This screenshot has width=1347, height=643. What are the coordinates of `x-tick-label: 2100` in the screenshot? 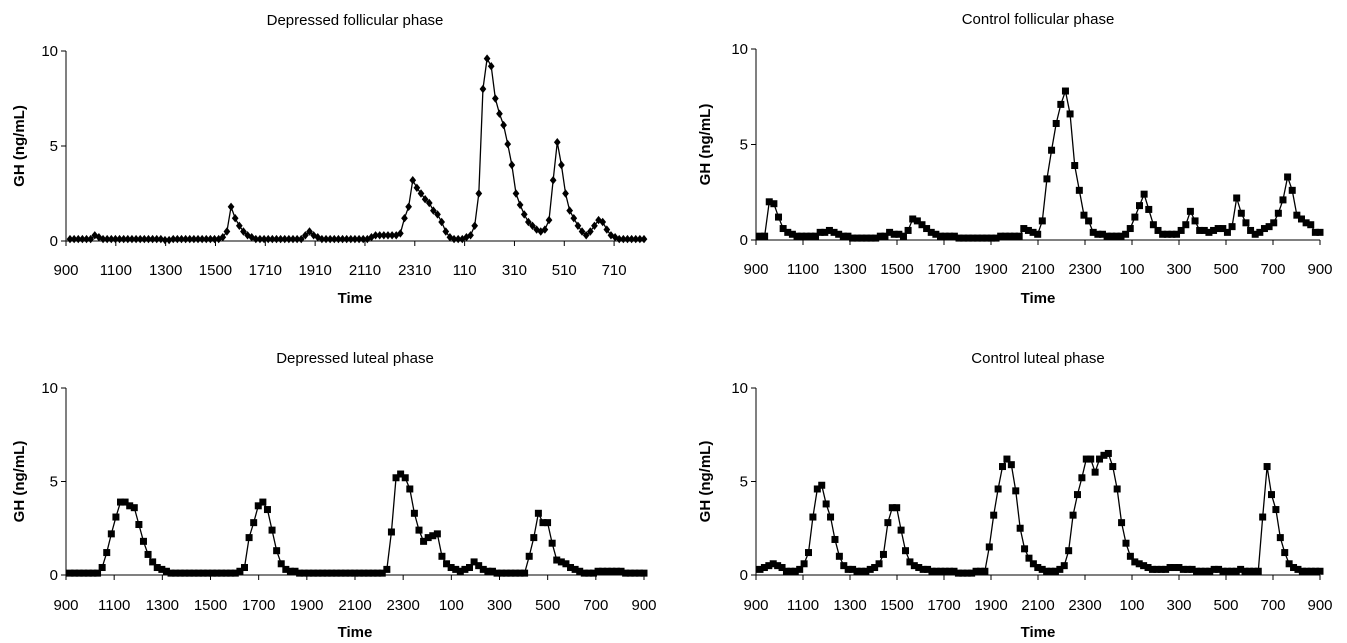 It's located at (1037, 269).